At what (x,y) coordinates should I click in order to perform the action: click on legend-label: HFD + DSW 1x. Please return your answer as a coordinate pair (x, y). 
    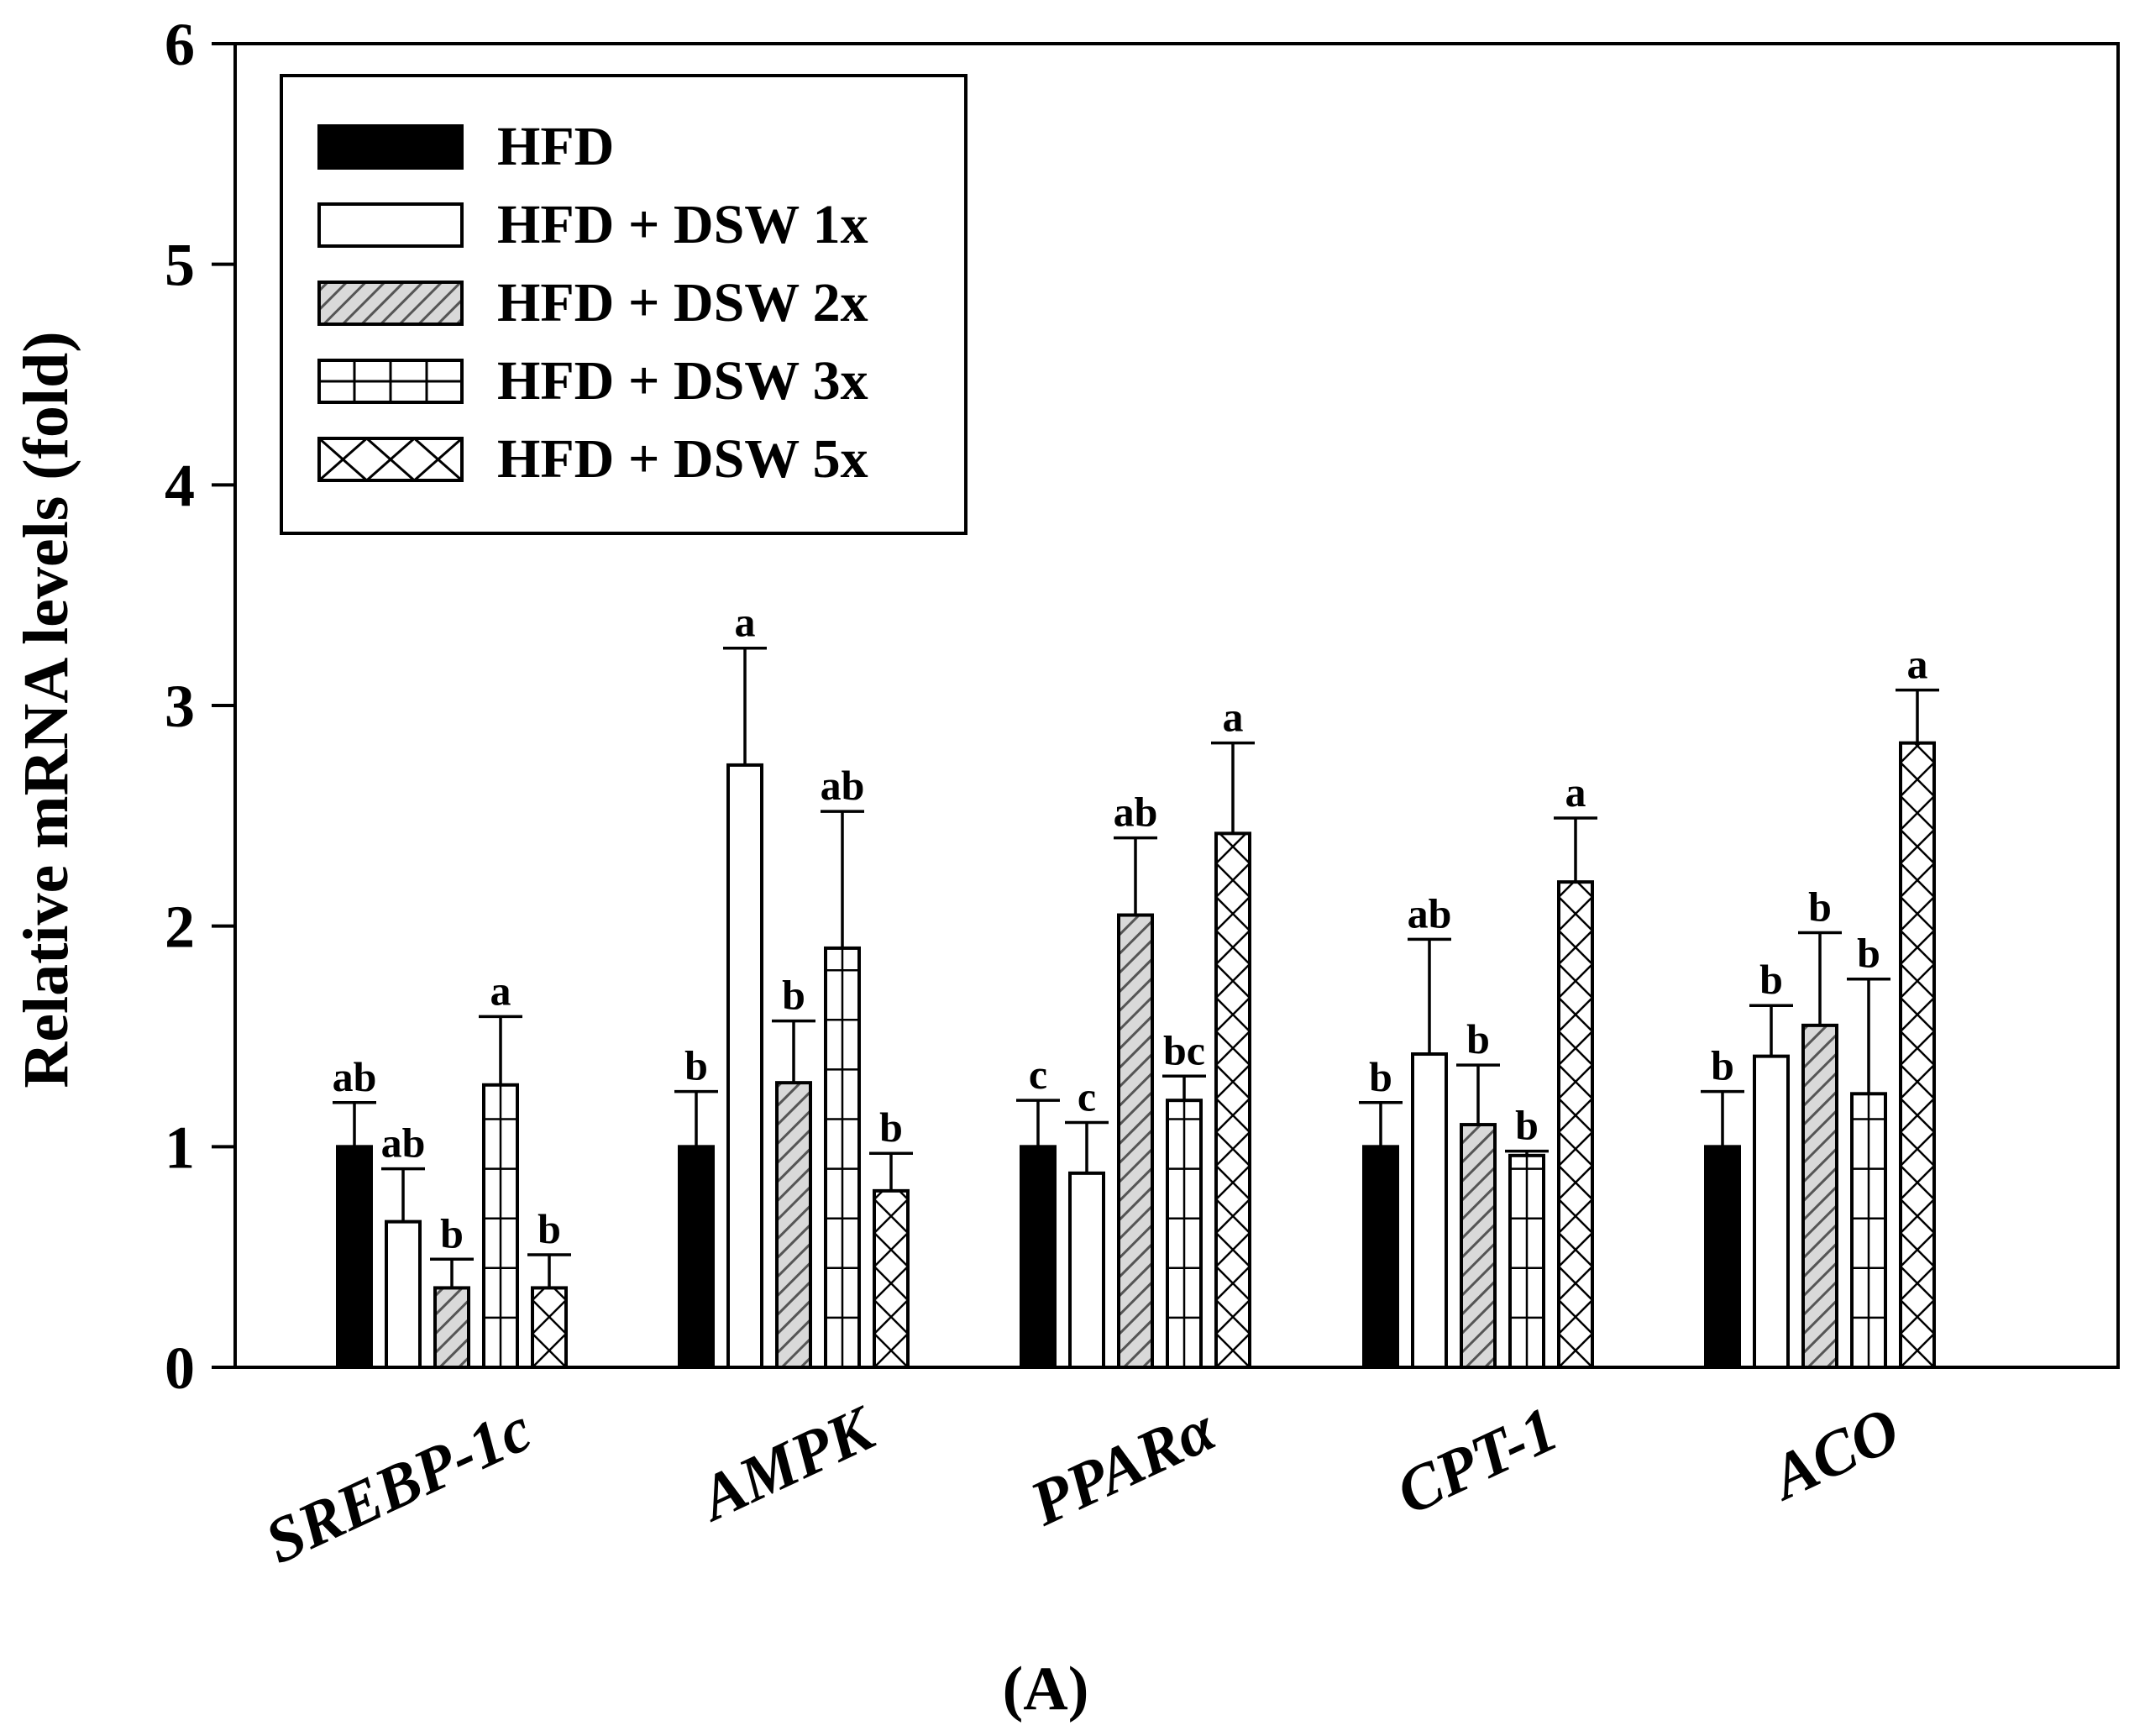
    Looking at the image, I should click on (682, 224).